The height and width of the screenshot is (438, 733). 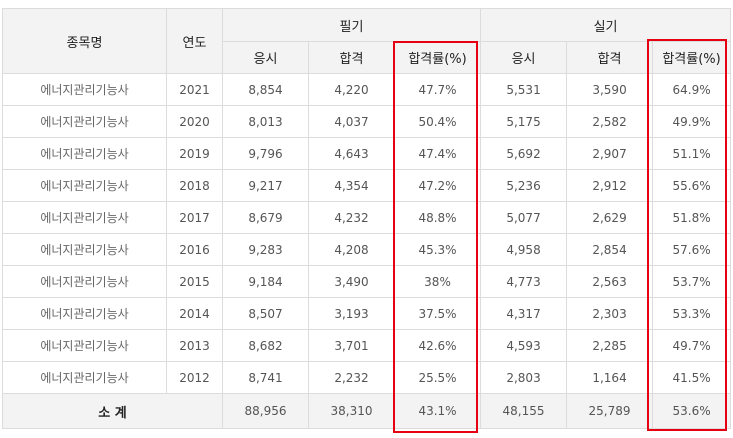 What do you see at coordinates (265, 377) in the screenshot?
I see `cell-written-apply: 8,741` at bounding box center [265, 377].